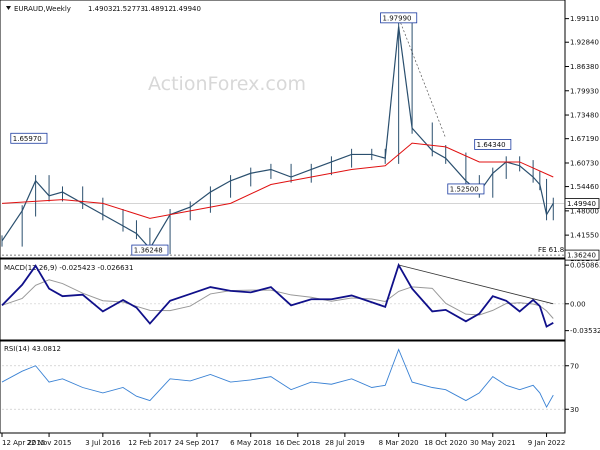 The width and height of the screenshot is (600, 450). I want to click on x-tick-label: 22 Nov 2015, so click(49, 443).